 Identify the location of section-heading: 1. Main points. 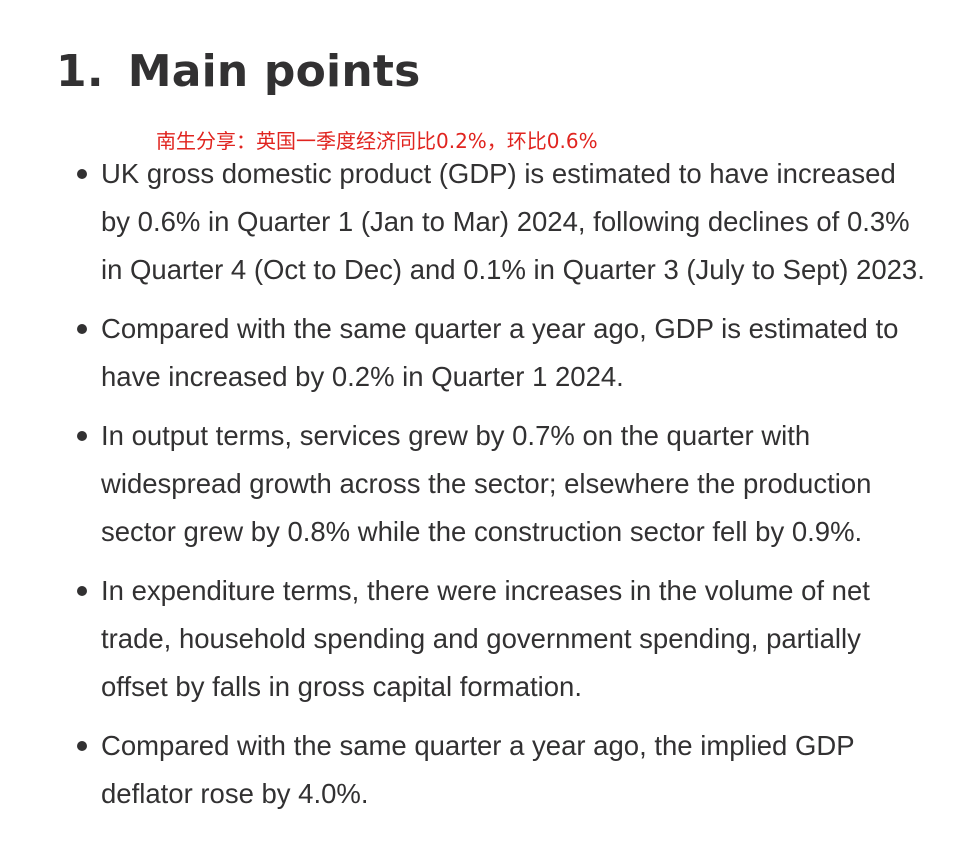
(238, 72).